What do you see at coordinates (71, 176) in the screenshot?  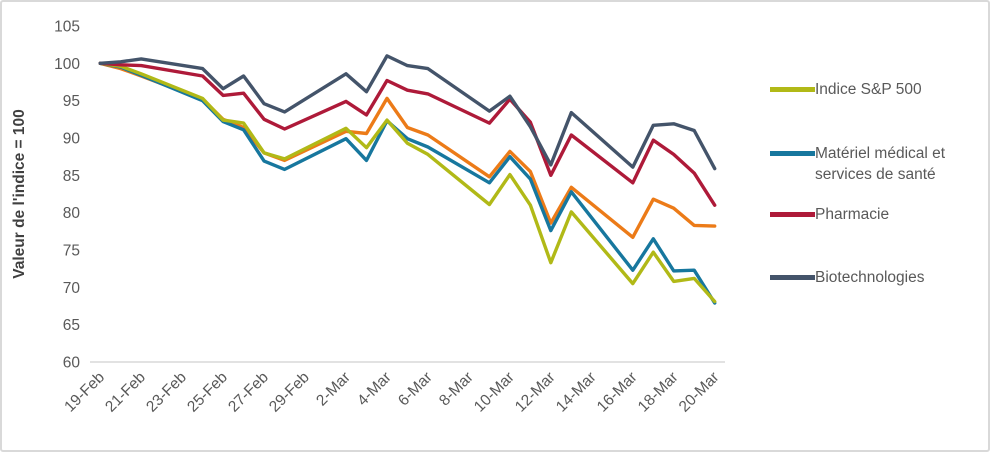 I see `y-tick-label: 85` at bounding box center [71, 176].